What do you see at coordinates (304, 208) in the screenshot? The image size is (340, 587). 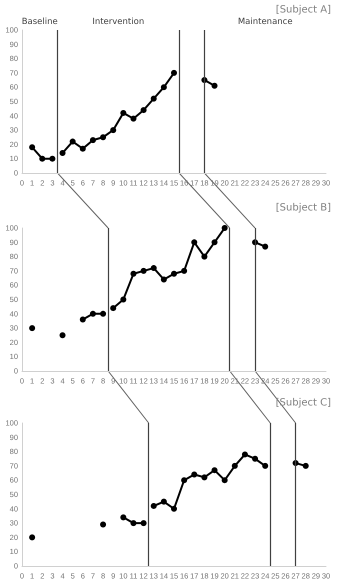 I see `chart-title: [Subject B]` at bounding box center [304, 208].